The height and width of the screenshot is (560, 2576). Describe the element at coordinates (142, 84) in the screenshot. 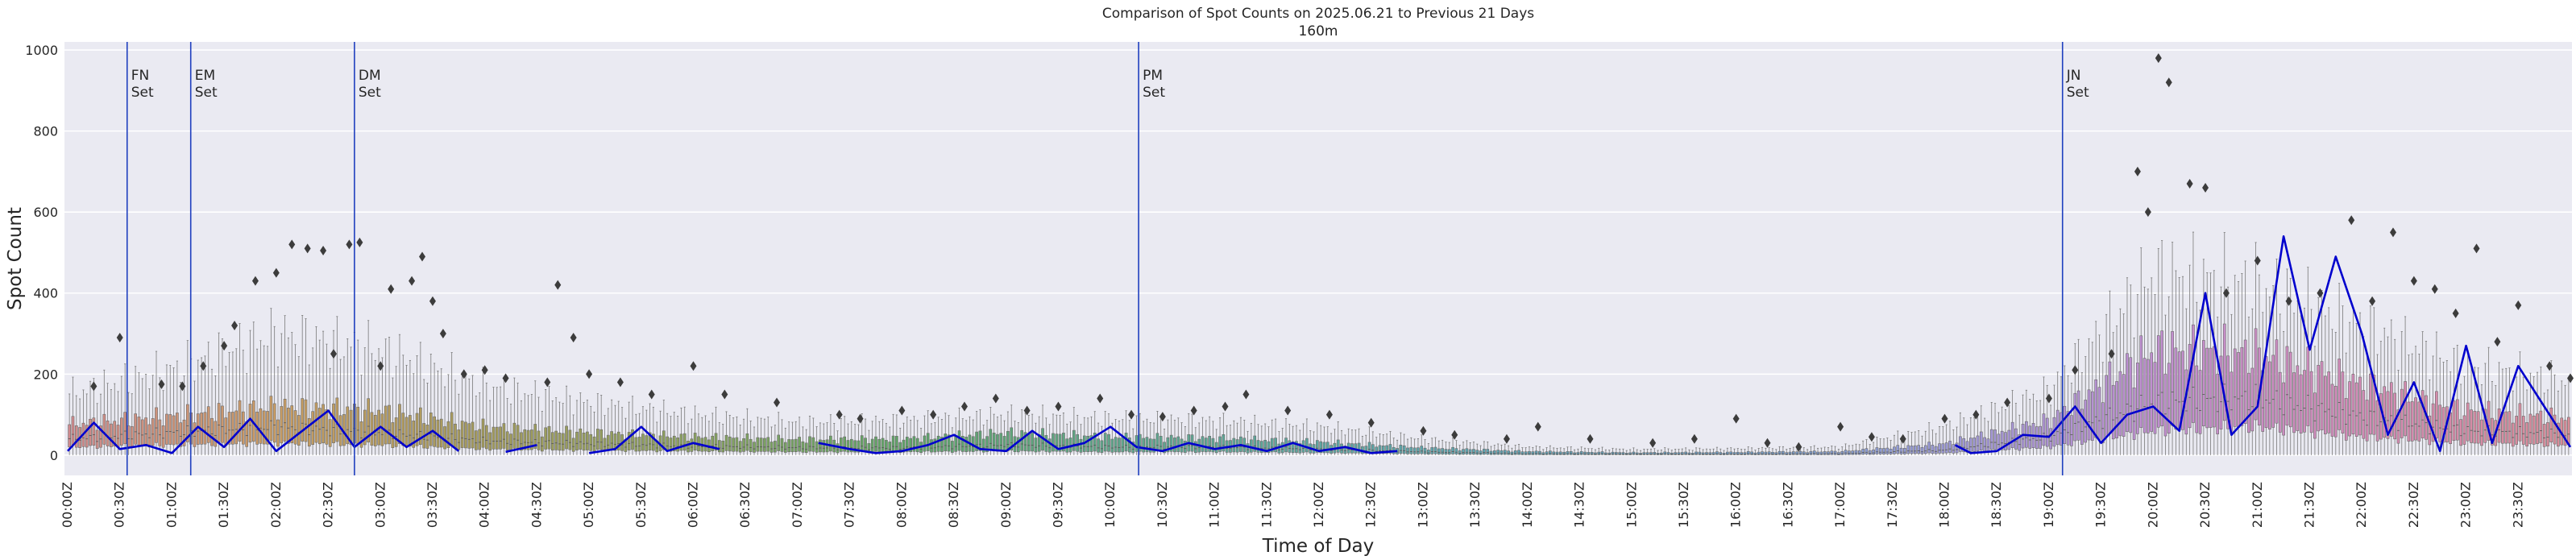

I see `event-label: FN Set` at that location.